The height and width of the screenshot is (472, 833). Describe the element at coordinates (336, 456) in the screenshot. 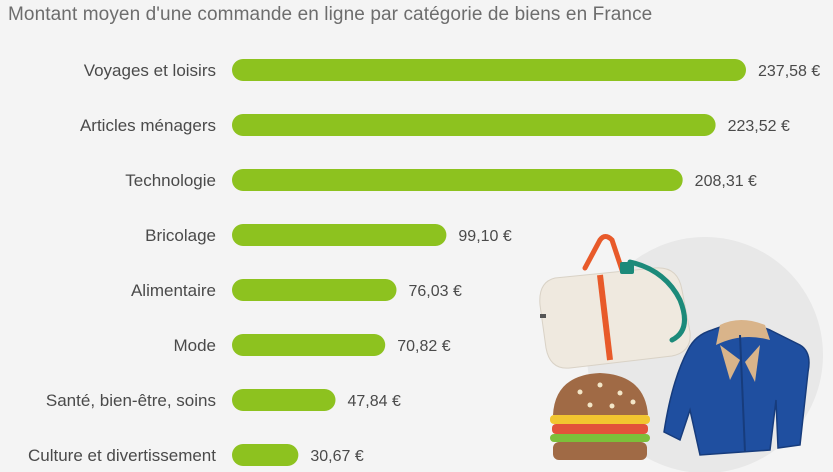

I see `value-label: 30,67 €` at that location.